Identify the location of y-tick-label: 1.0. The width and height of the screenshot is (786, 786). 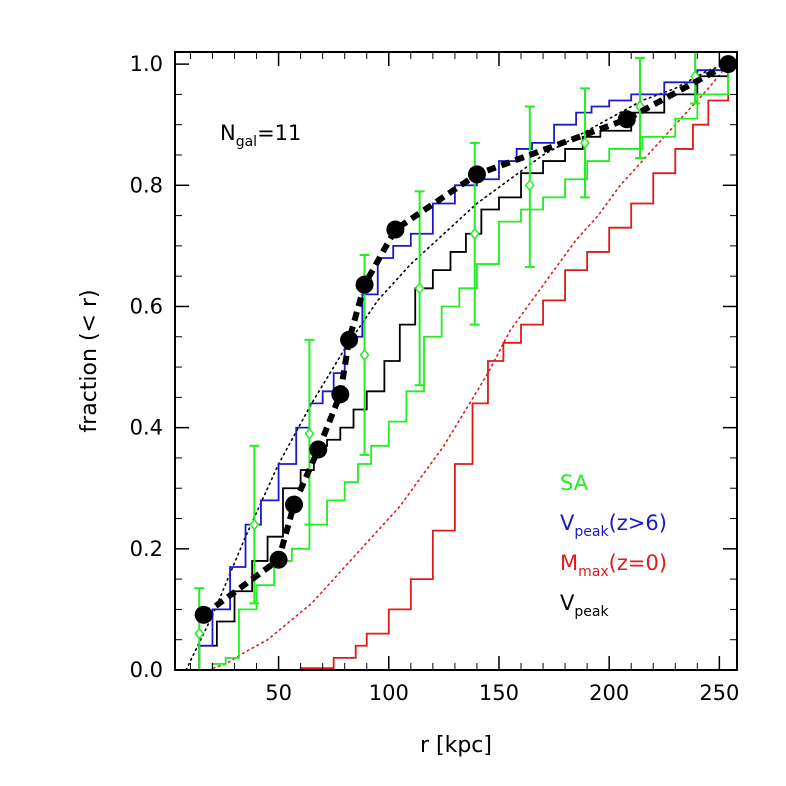
(146, 64).